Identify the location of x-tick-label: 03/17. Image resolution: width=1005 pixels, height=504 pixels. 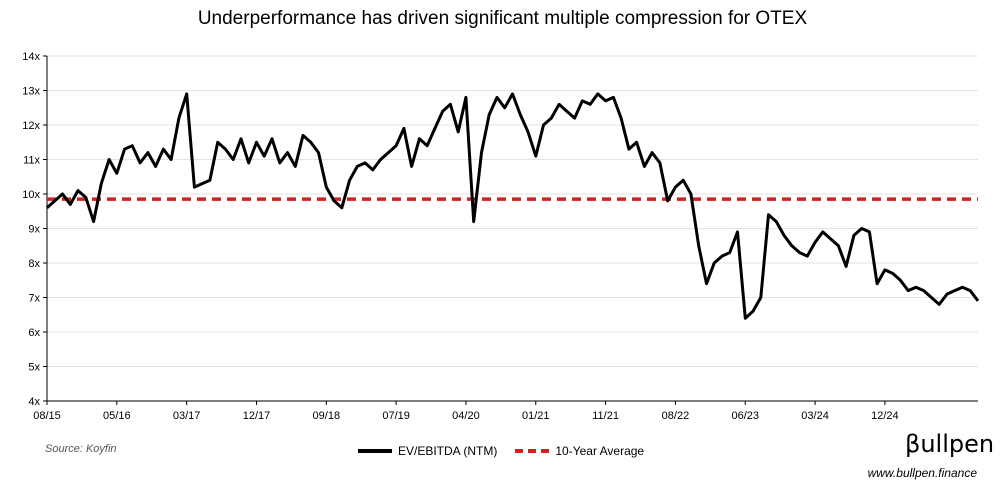
(187, 416).